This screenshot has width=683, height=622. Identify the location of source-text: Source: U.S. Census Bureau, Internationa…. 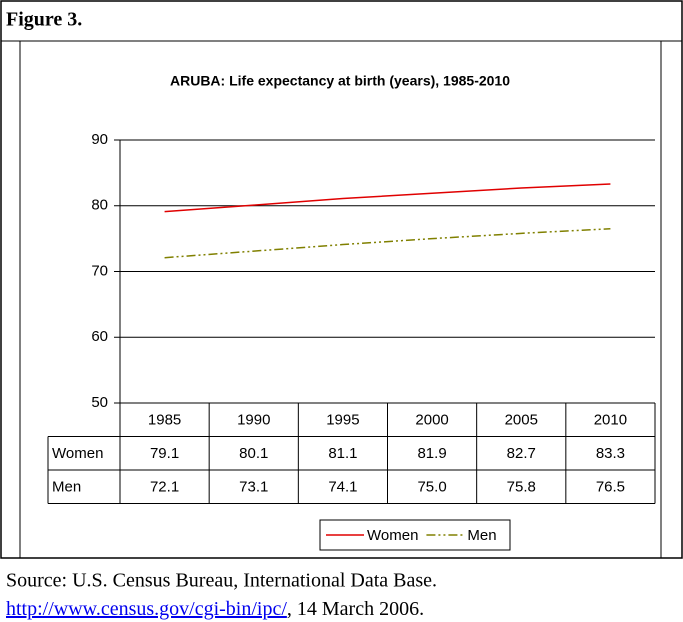
(221, 581).